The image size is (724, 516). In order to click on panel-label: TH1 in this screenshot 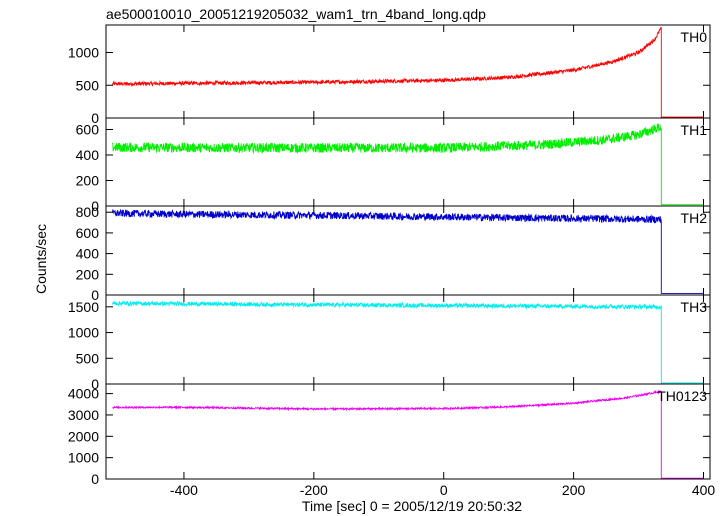, I will do `click(694, 130)`.